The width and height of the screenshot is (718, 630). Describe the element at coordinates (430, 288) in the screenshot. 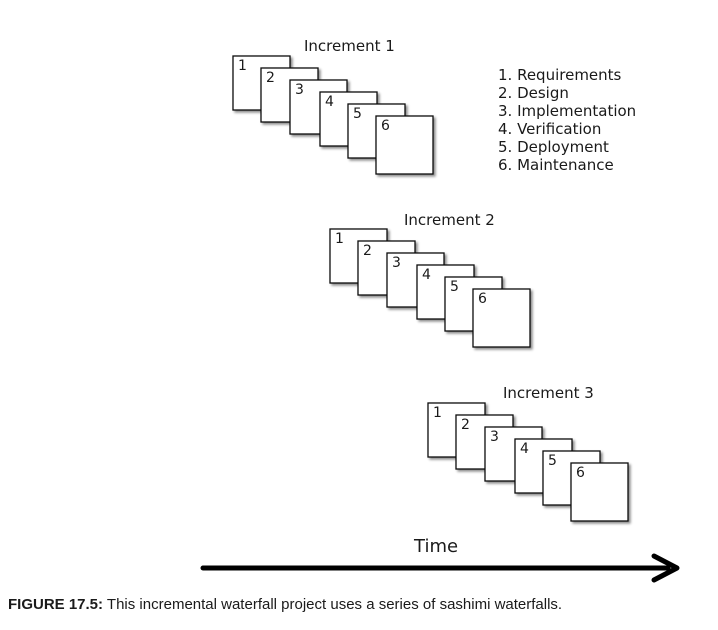

I see `increment-2-group: 1 2 3 4 5 6` at that location.